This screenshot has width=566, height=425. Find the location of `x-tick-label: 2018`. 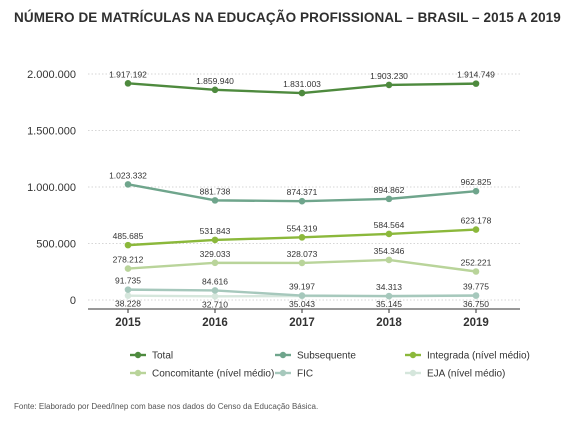

x-tick-label: 2018 is located at coordinates (389, 323).